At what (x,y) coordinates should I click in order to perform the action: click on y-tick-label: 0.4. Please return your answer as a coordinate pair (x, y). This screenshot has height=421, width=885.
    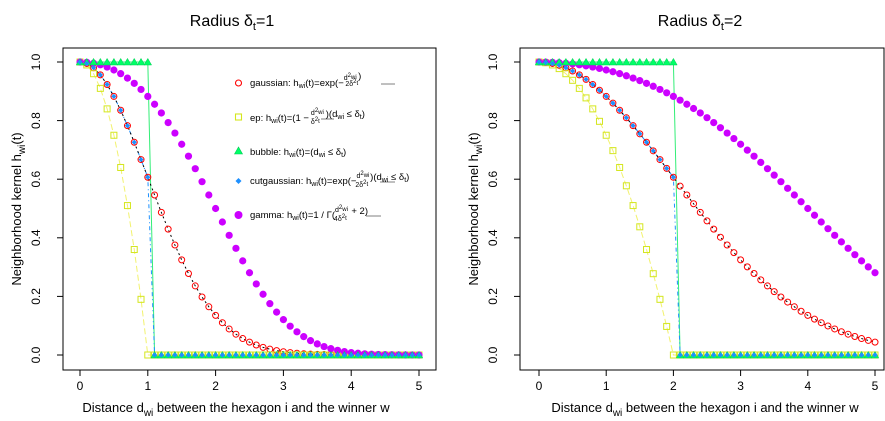
    Looking at the image, I should click on (36, 237).